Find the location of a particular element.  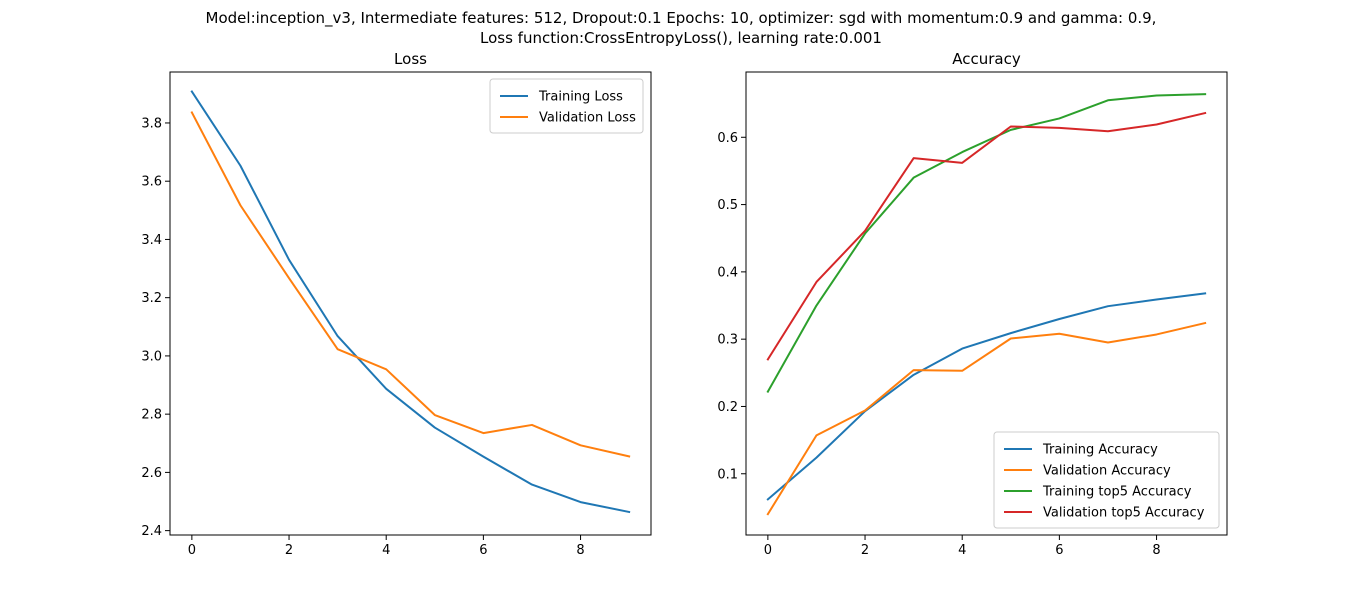

chart-accuracy-xtick-label: 2 is located at coordinates (865, 550).